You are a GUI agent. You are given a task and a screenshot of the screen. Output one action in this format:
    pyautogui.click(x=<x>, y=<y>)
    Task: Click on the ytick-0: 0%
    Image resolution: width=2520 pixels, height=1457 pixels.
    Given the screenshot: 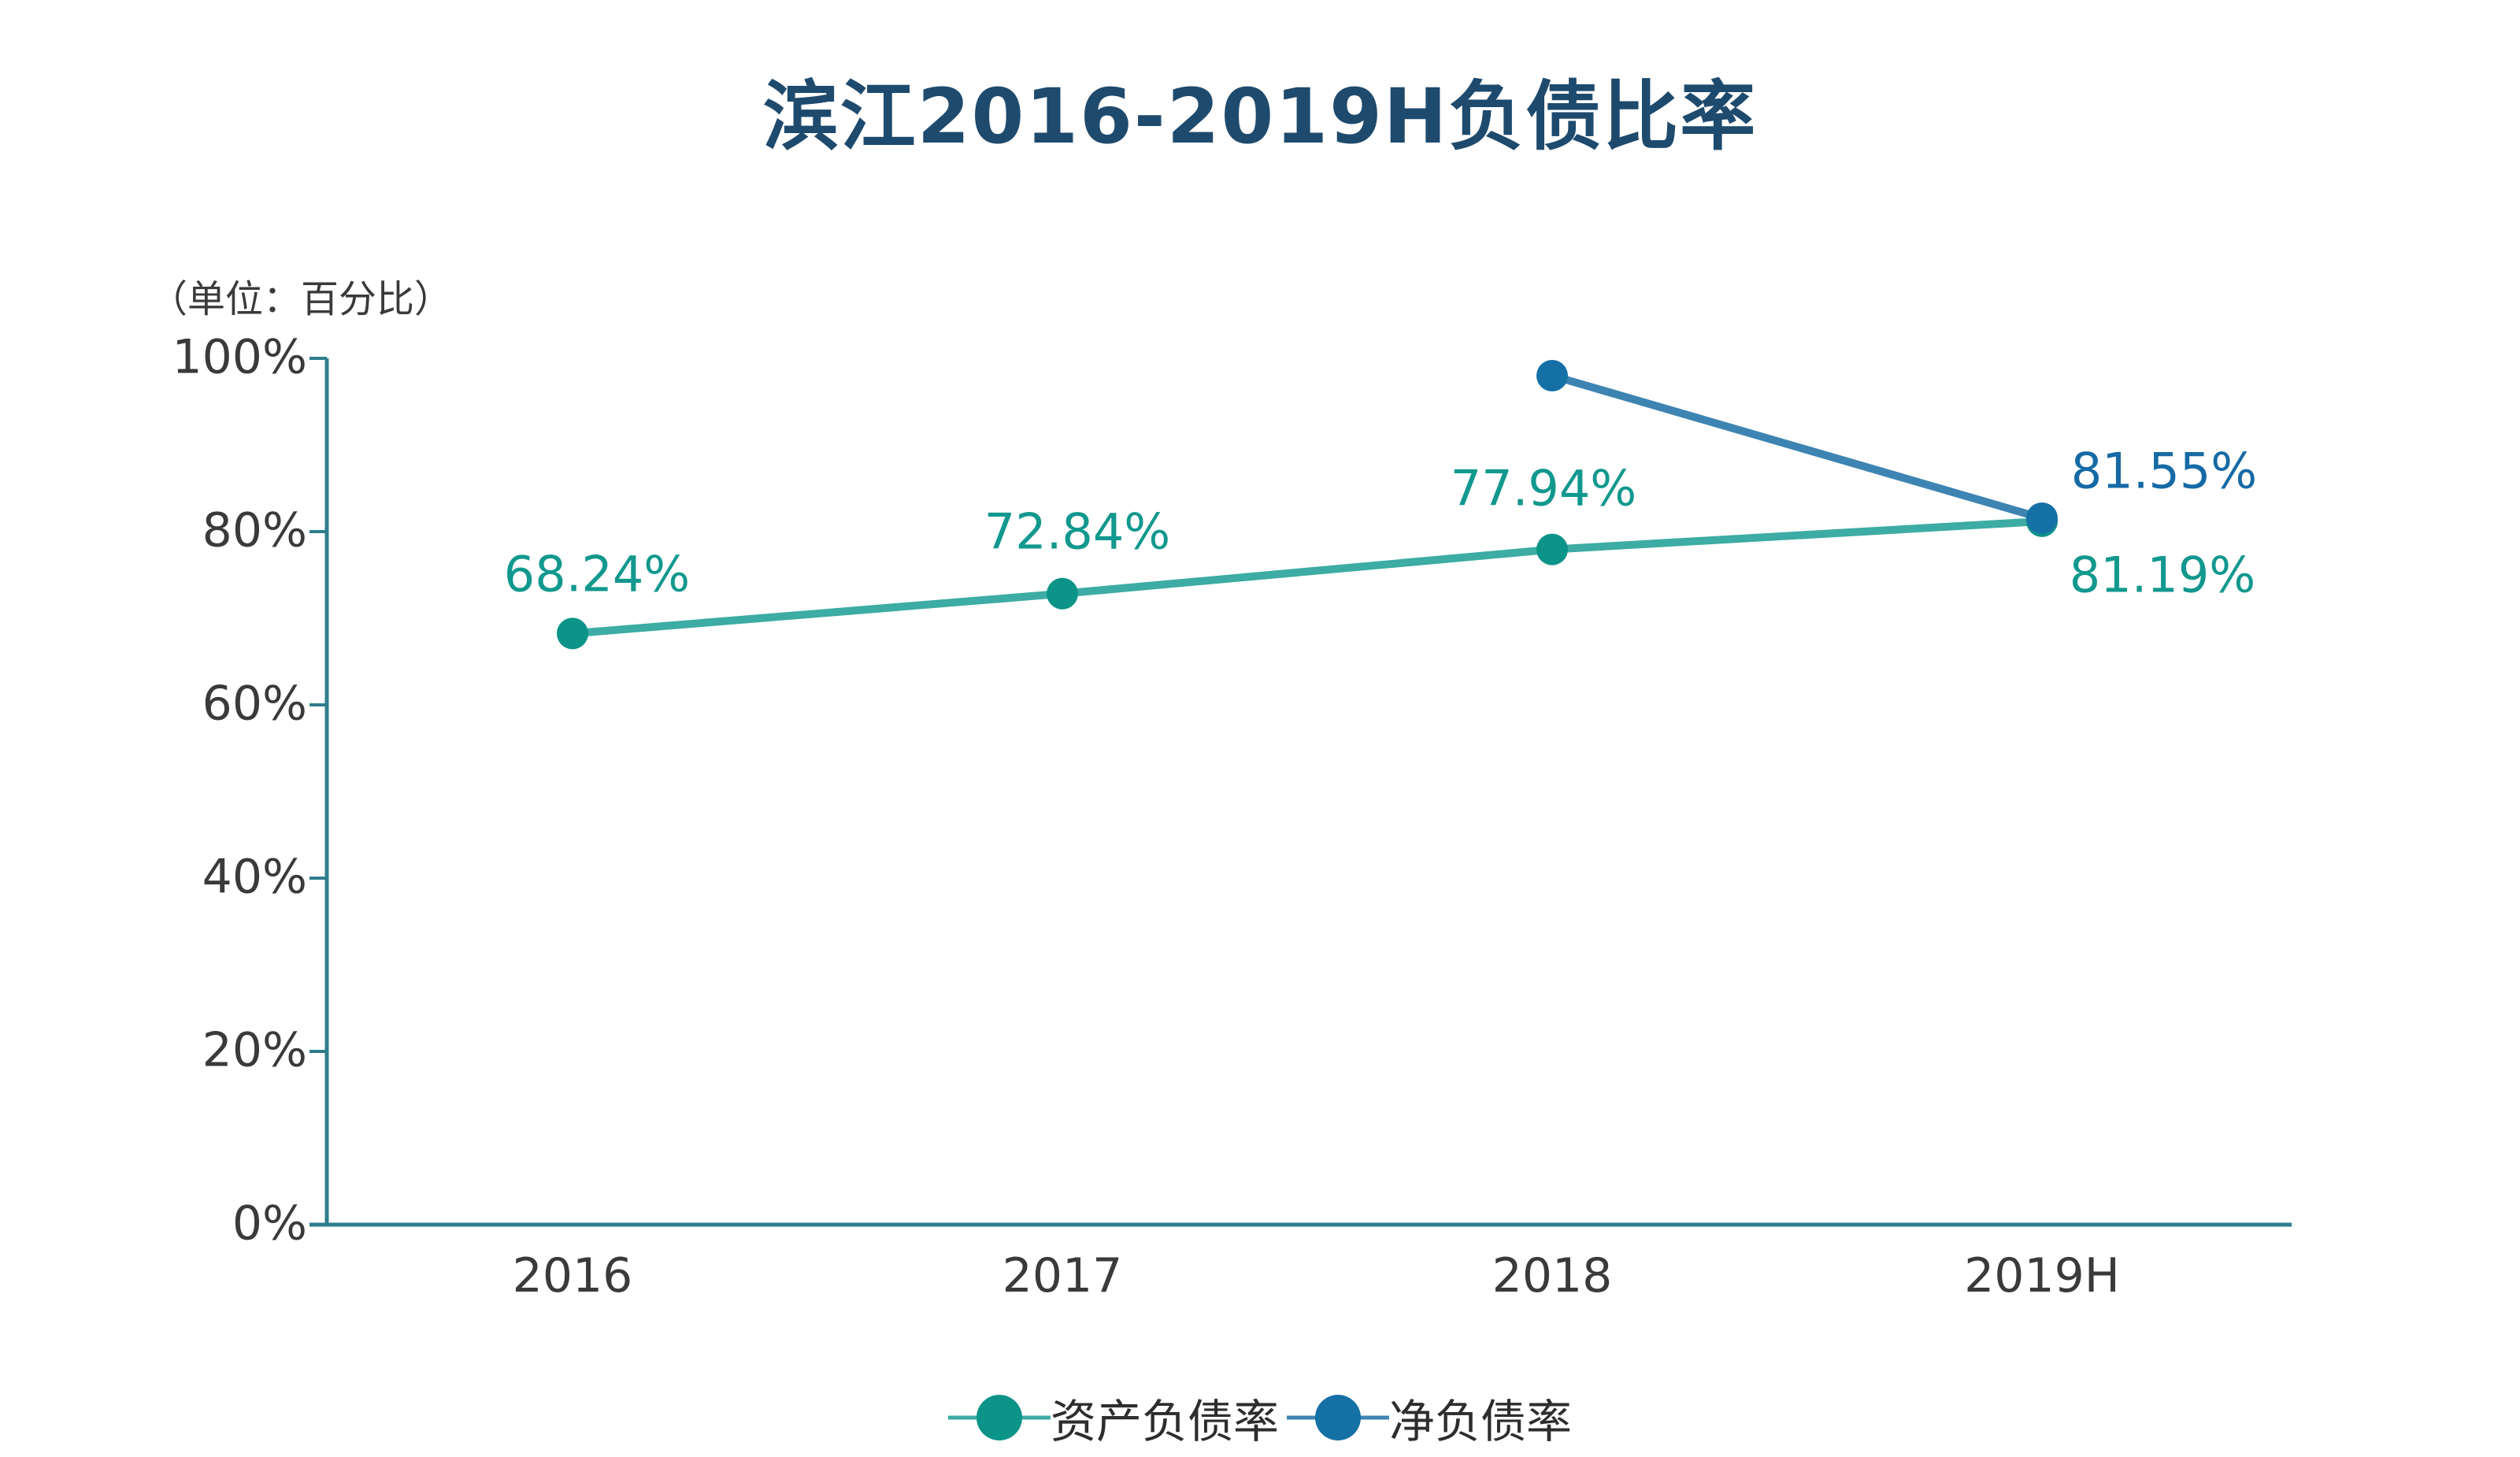 What is the action you would take?
    pyautogui.click(x=269, y=1223)
    